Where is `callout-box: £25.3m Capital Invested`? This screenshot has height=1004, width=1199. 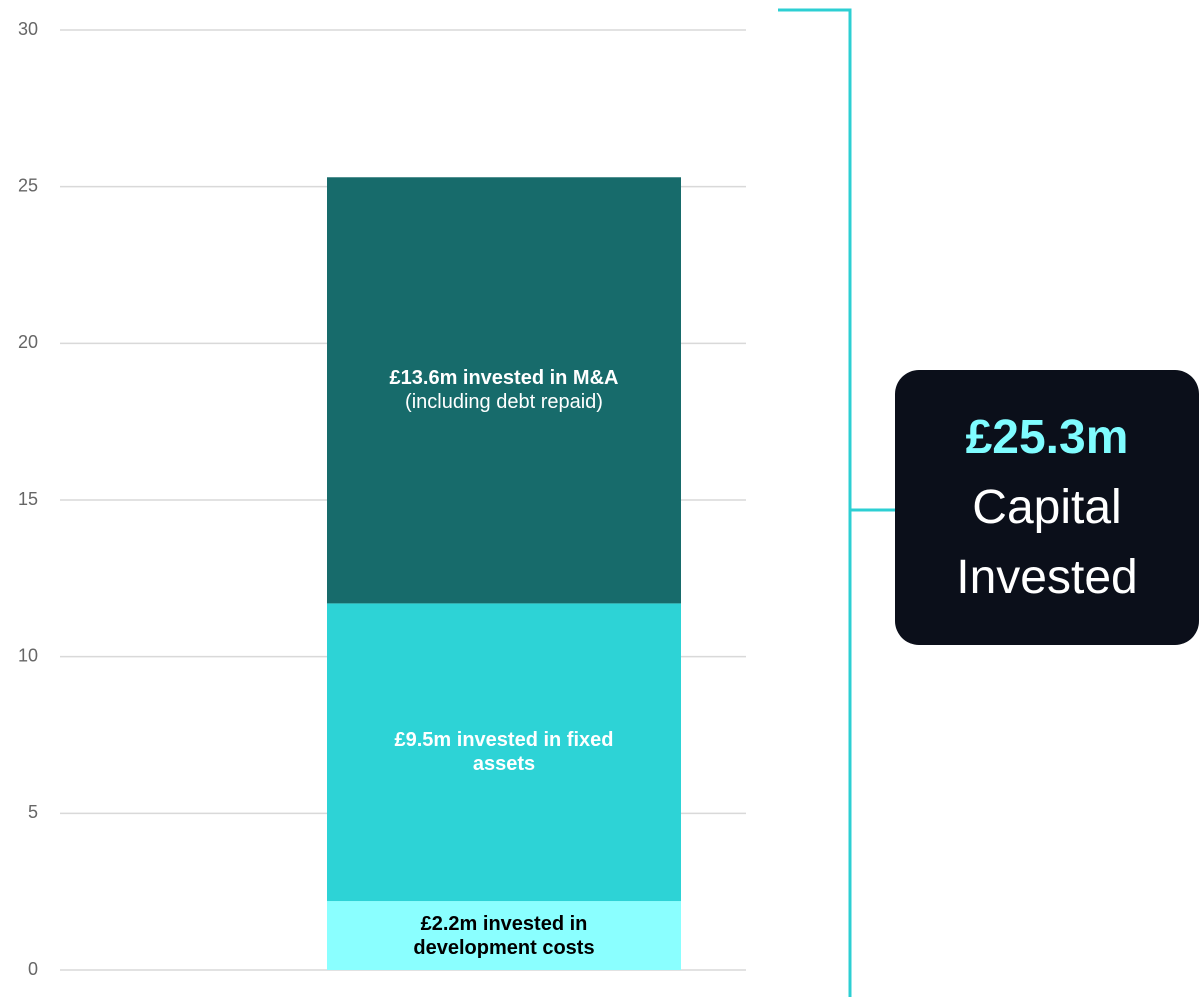 callout-box: £25.3m Capital Invested is located at coordinates (1047, 507).